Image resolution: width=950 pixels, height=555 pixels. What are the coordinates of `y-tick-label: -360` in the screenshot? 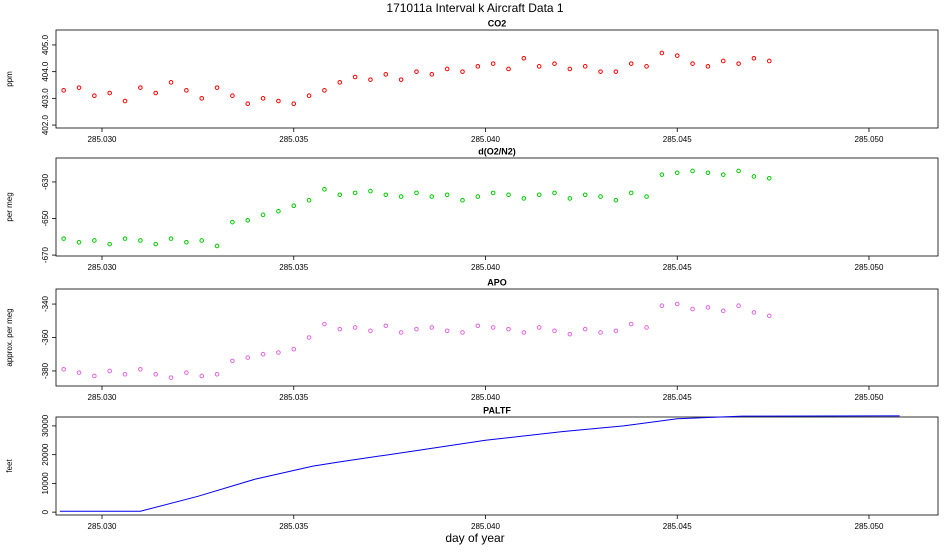 It's located at (45, 337).